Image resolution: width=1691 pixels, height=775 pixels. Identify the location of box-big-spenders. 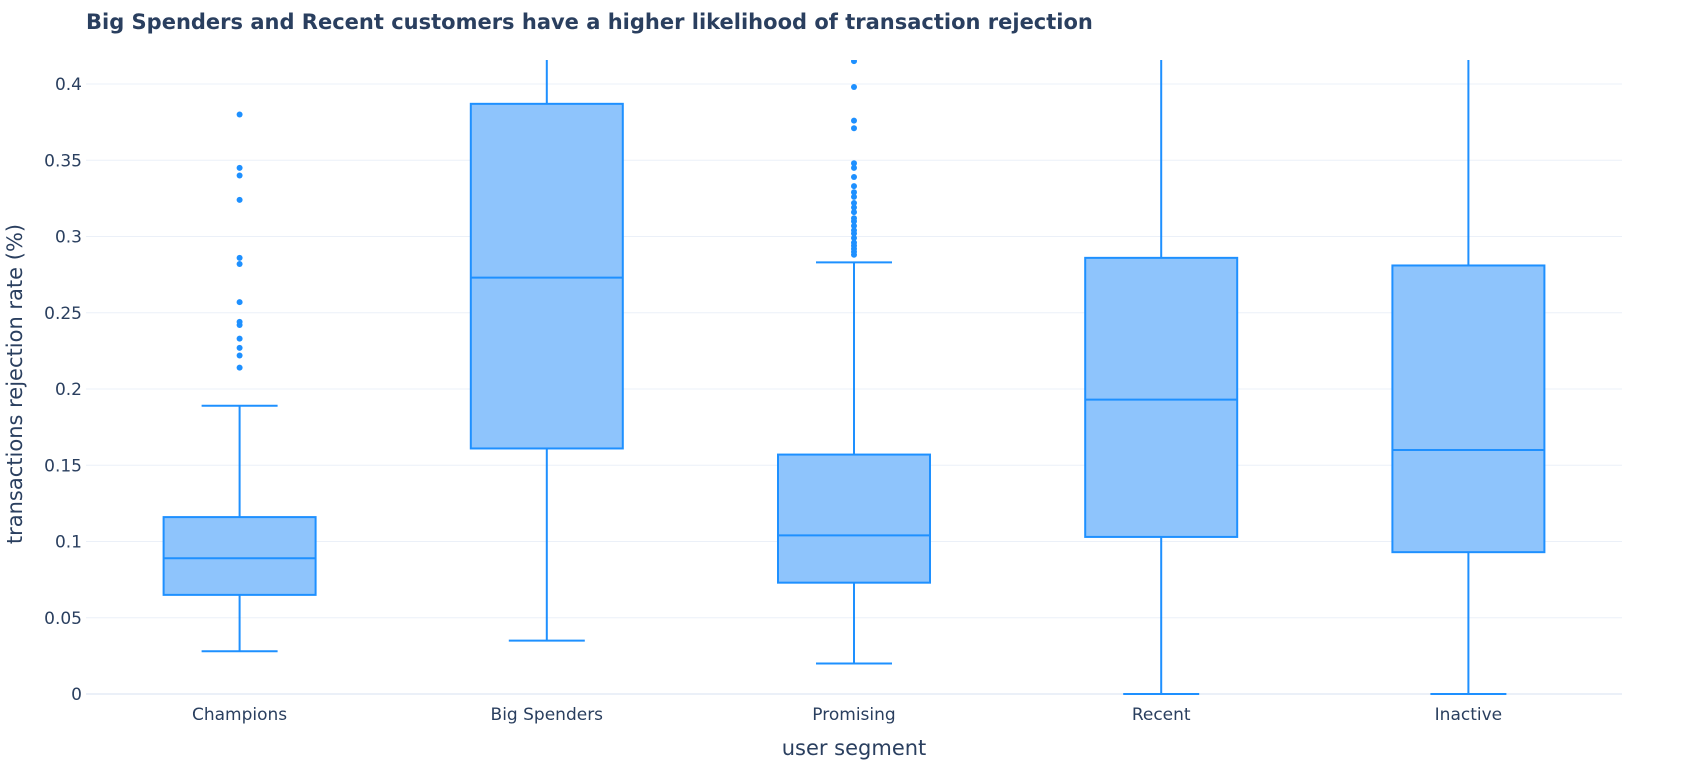
(546, 351).